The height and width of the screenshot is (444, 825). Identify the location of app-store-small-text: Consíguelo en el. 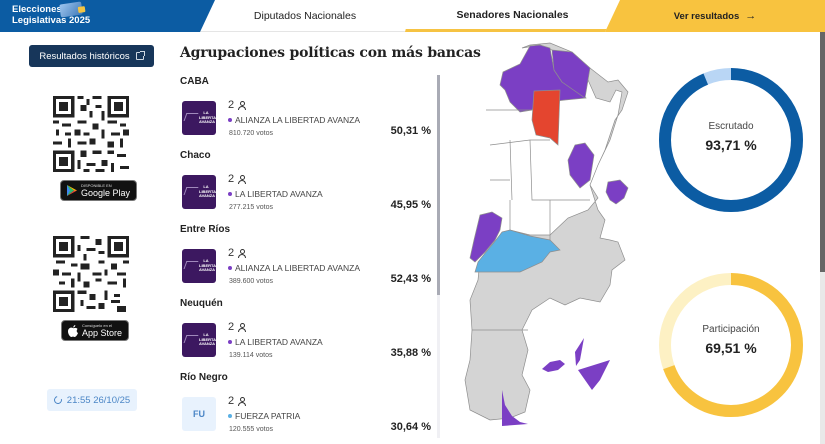
(97, 325).